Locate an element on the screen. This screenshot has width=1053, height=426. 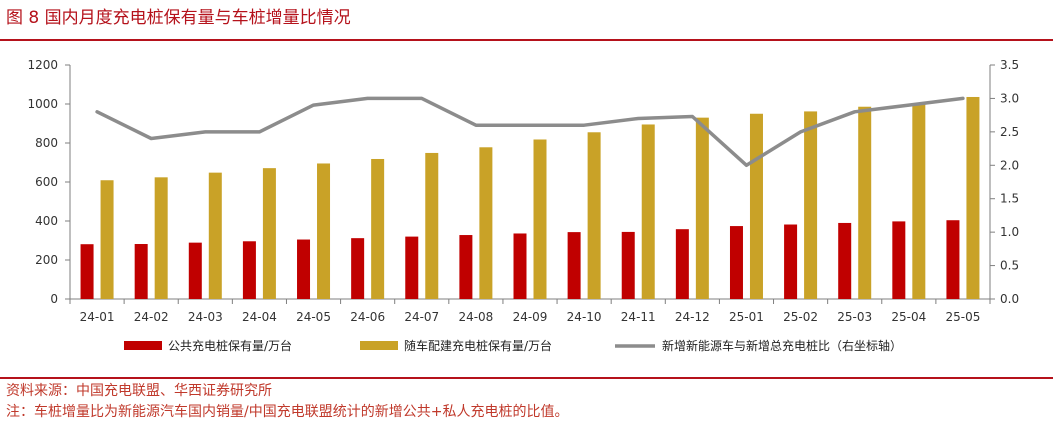
y-right-tick-label: 1.0 is located at coordinates (1009, 232).